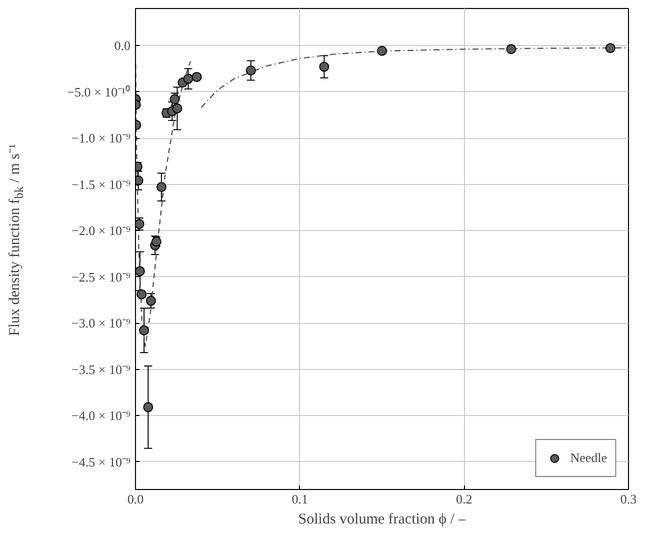  Describe the element at coordinates (464, 499) in the screenshot. I see `x-tick-label: 0.2` at that location.